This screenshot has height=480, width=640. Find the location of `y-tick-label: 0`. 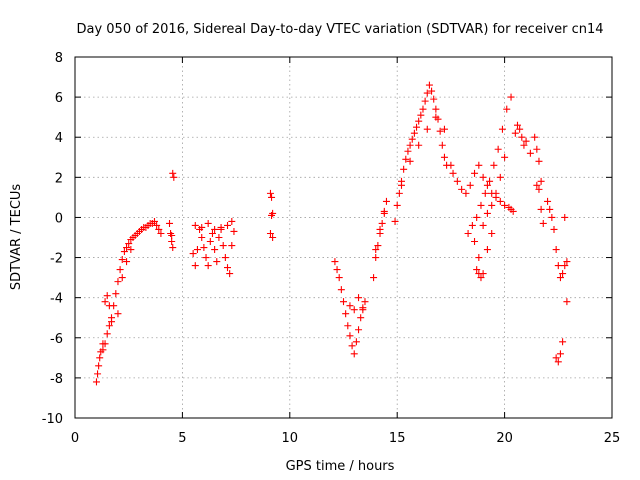

y-tick-label: 0 is located at coordinates (59, 218).